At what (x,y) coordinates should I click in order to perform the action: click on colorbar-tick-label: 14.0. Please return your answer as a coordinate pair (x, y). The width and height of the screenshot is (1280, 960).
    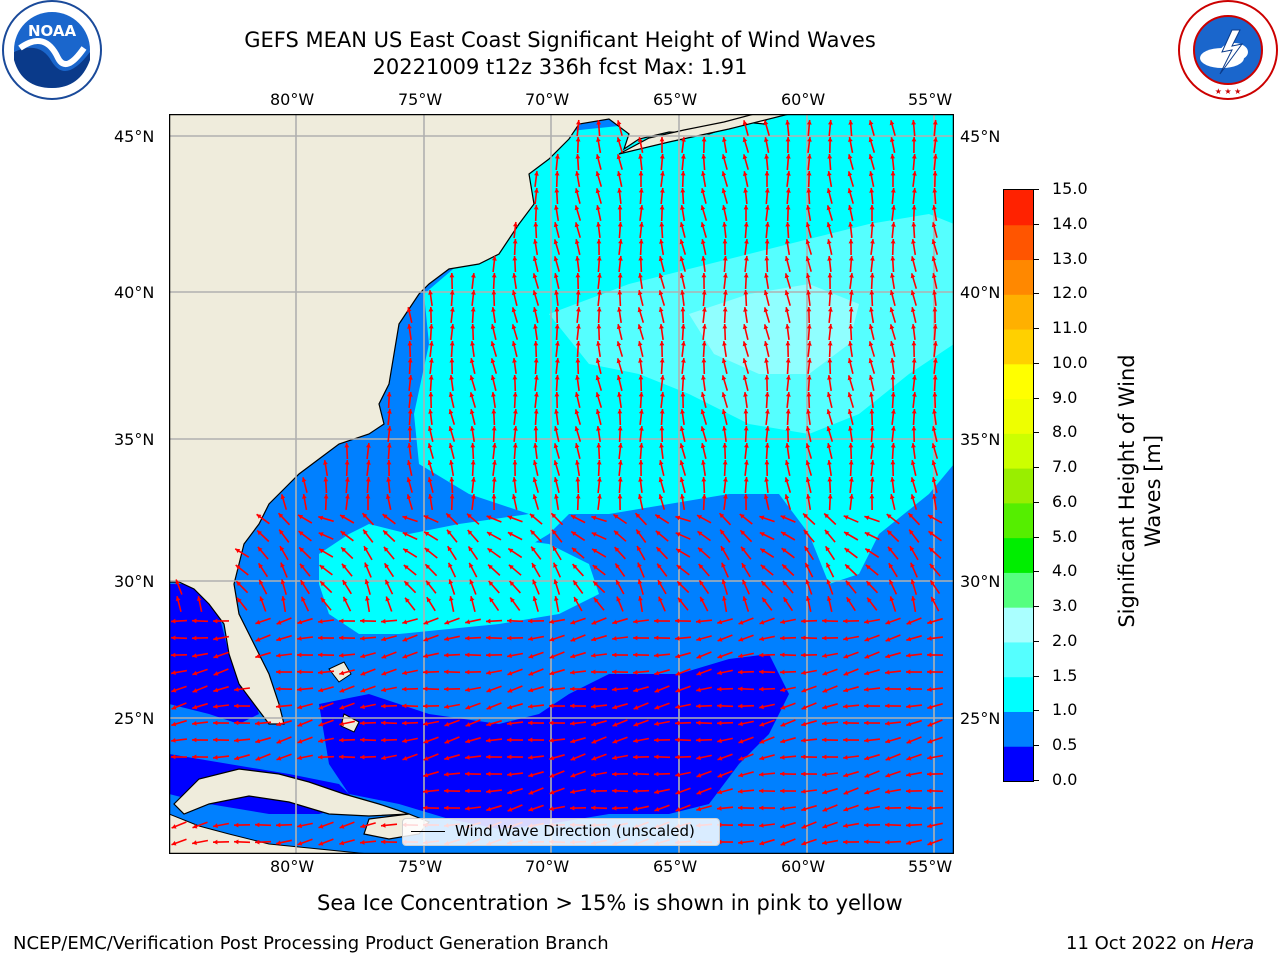
    Looking at the image, I should click on (1070, 223).